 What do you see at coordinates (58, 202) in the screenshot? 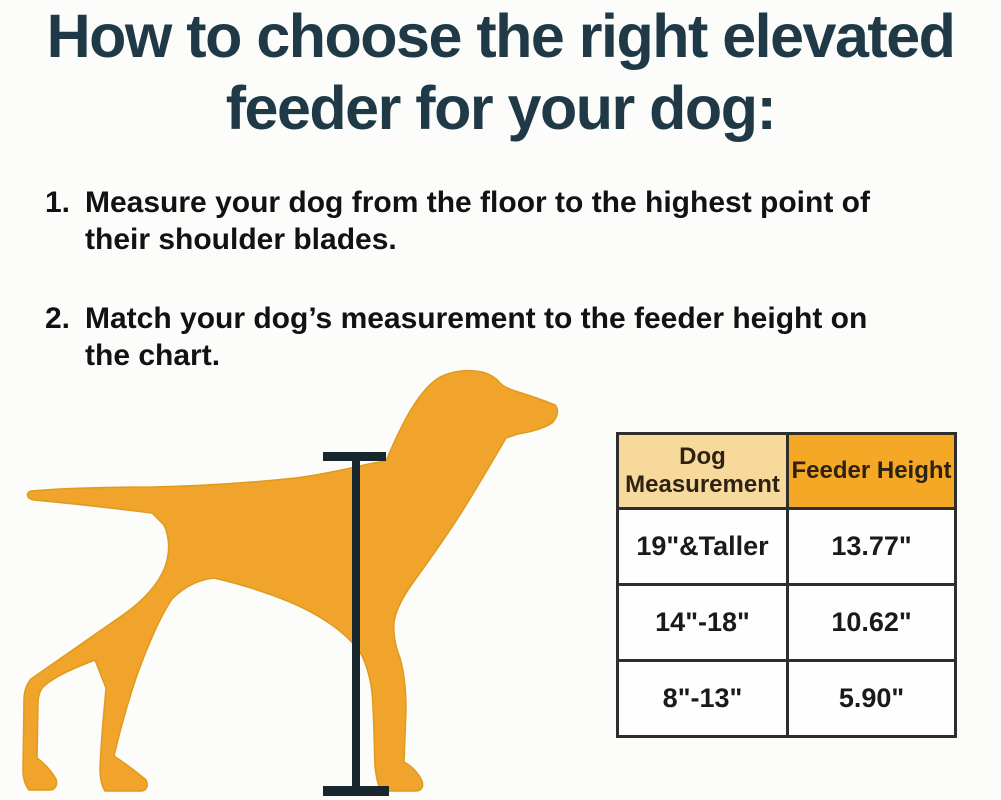
I see `instruction-step-1-number: 1.` at bounding box center [58, 202].